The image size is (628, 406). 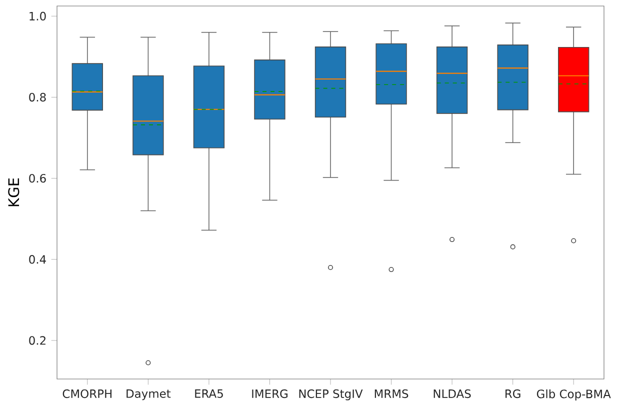 I want to click on x-tick-label: RG, so click(x=513, y=393).